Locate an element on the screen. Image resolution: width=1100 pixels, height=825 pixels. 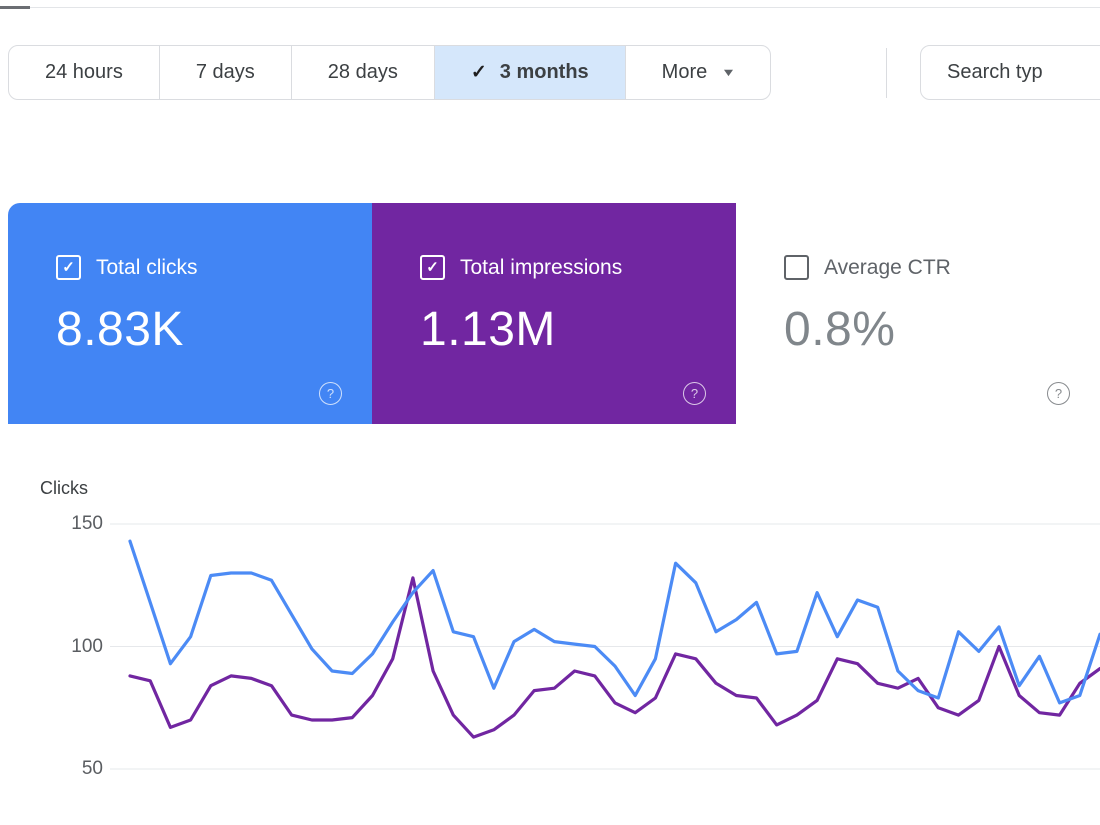
chip-7-days: ✓ 7 days ▼ is located at coordinates (225, 72).